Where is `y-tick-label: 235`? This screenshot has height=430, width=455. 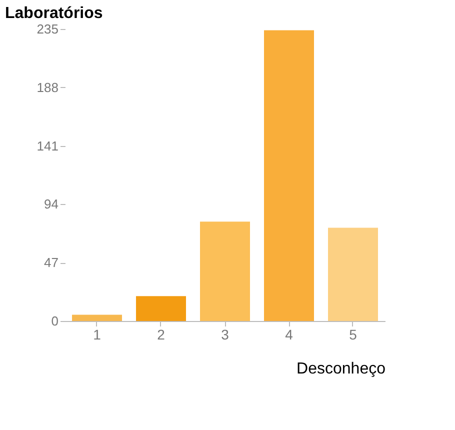
y-tick-label: 235 is located at coordinates (47, 29).